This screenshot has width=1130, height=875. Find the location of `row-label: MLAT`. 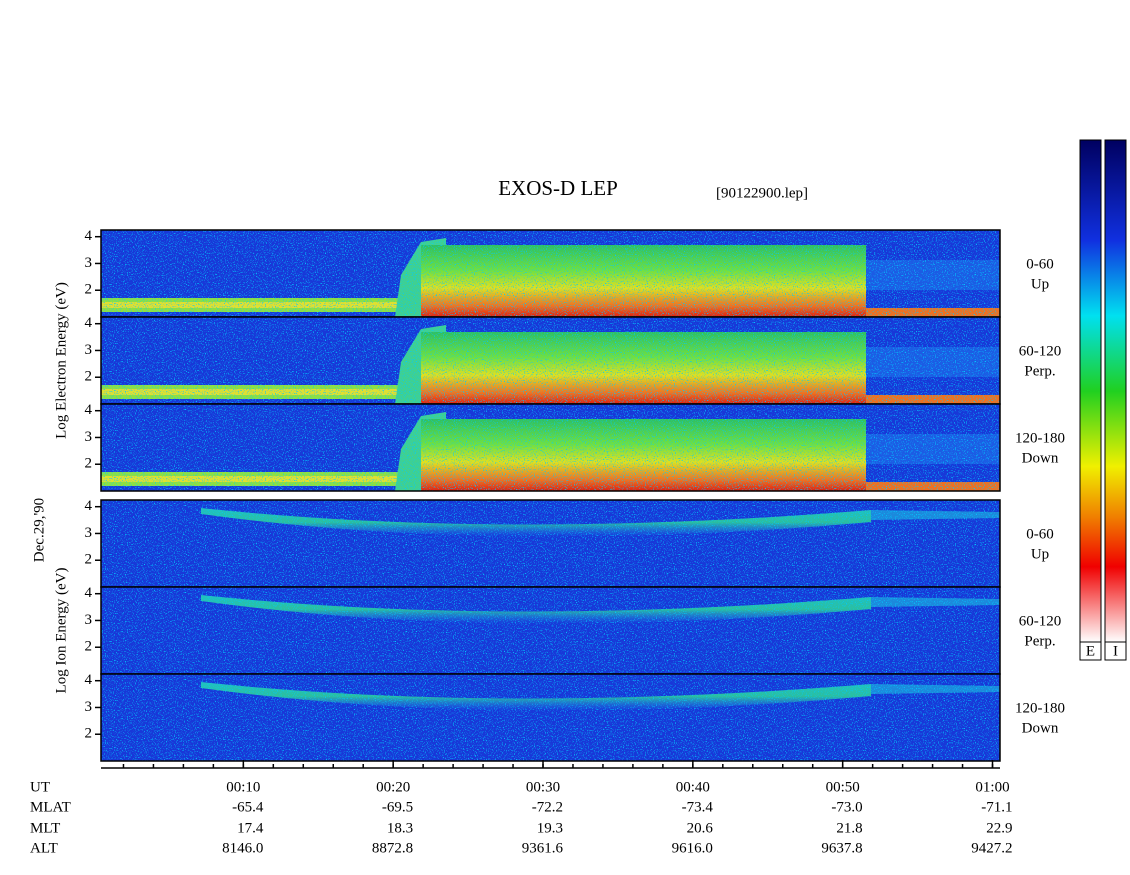

row-label: MLAT is located at coordinates (50, 807).